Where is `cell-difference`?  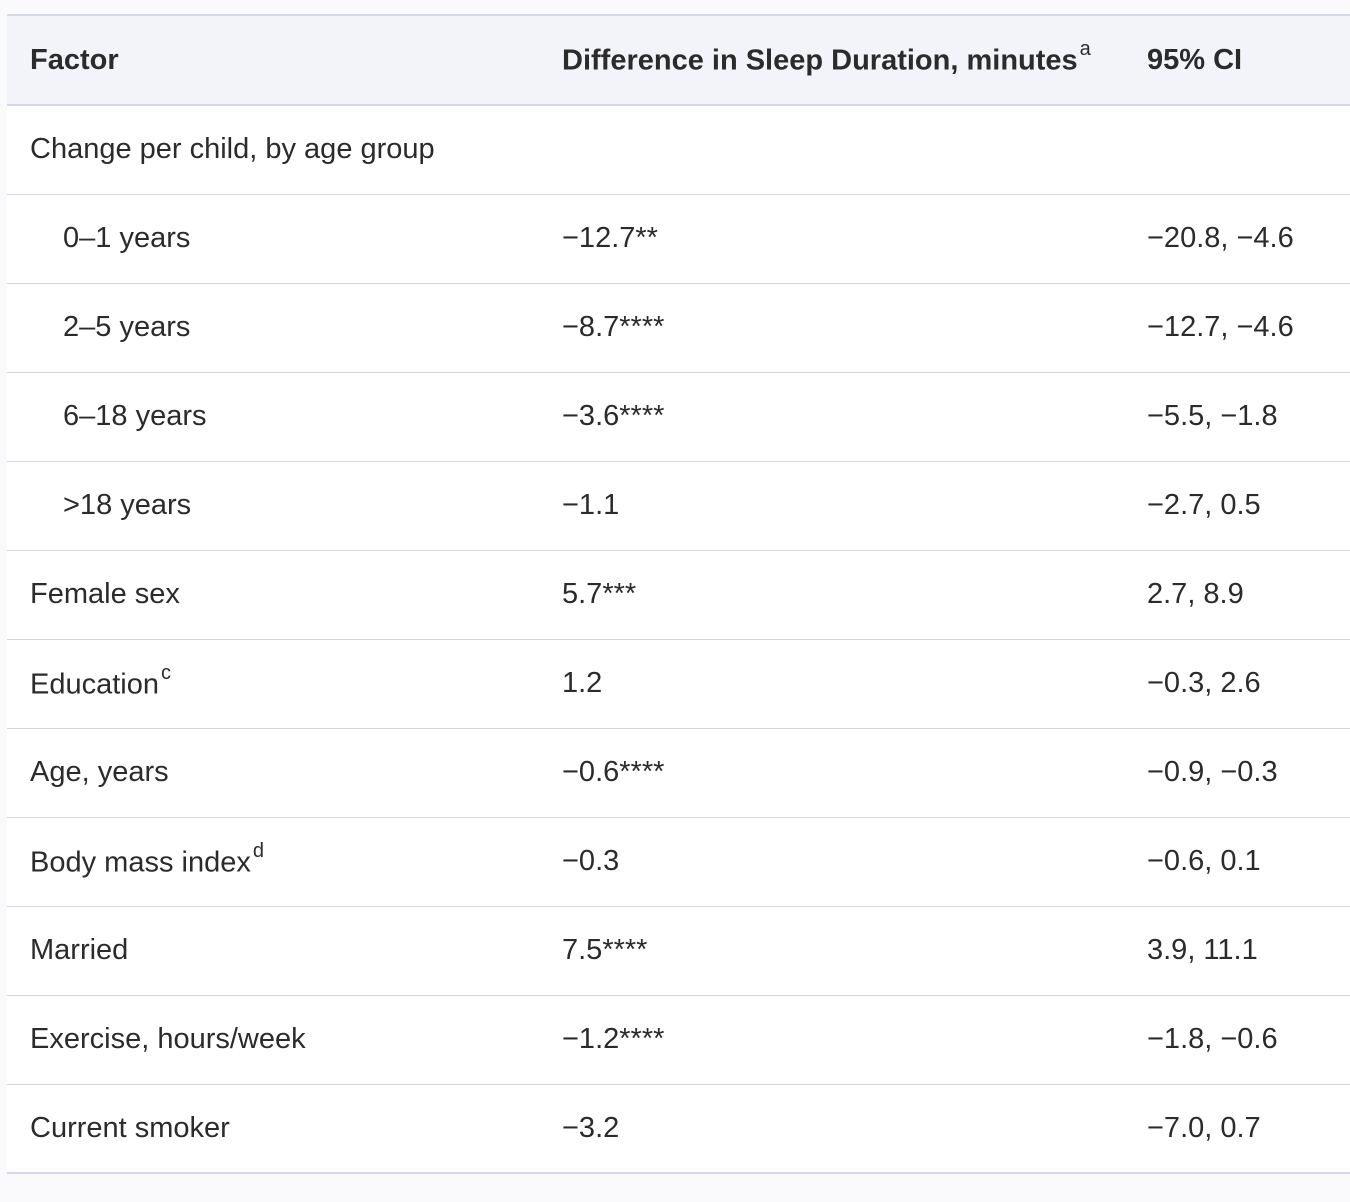
cell-difference is located at coordinates (842, 149).